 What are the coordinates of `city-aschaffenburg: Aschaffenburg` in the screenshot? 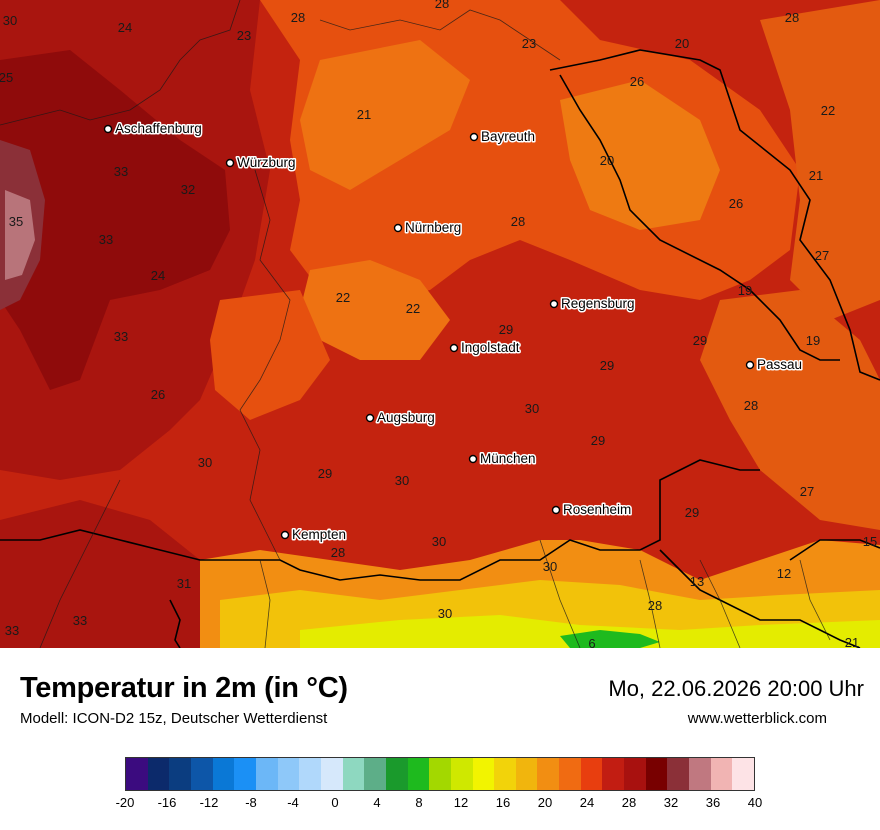 It's located at (153, 129).